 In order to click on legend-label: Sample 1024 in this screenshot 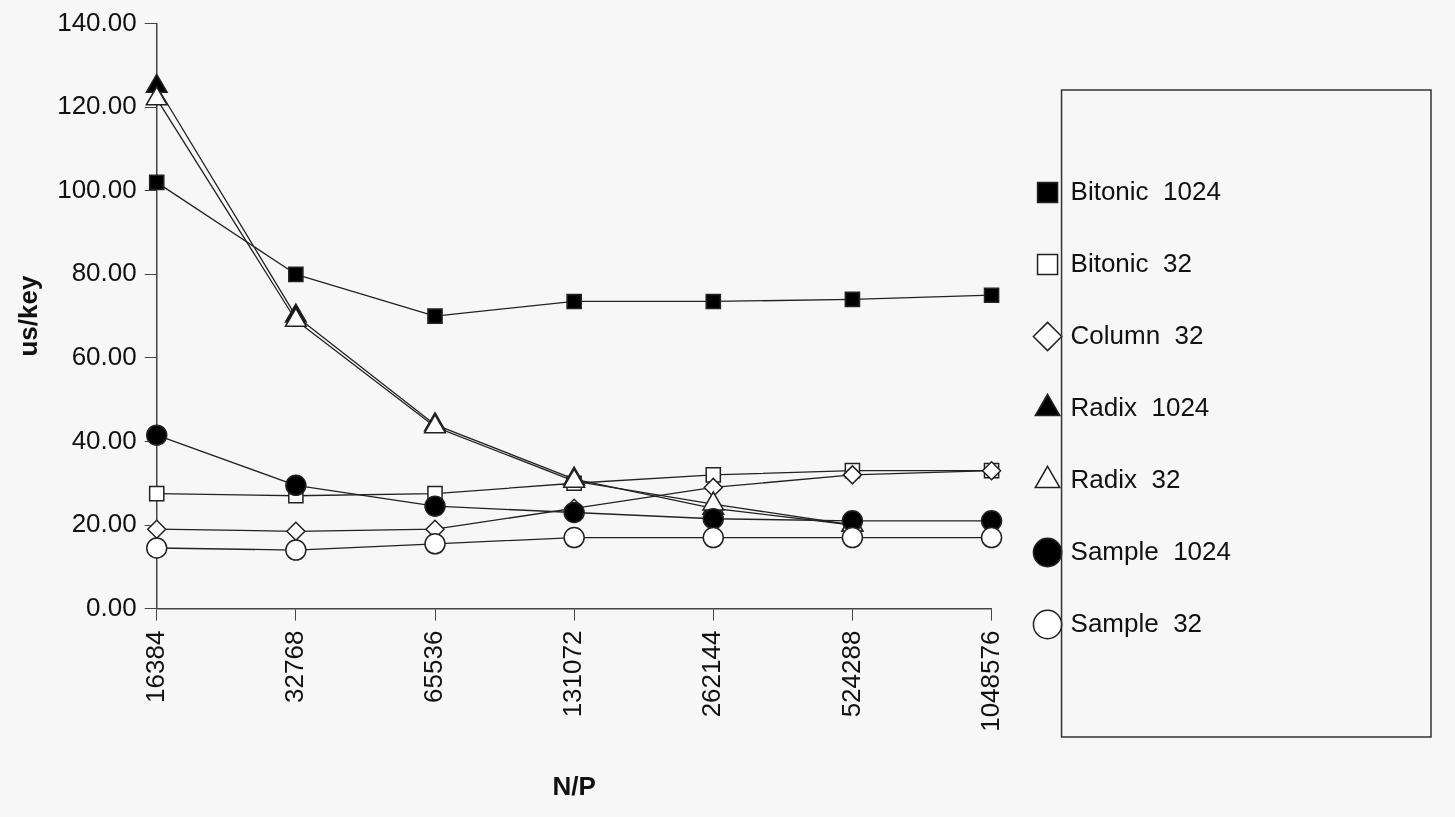, I will do `click(1151, 550)`.